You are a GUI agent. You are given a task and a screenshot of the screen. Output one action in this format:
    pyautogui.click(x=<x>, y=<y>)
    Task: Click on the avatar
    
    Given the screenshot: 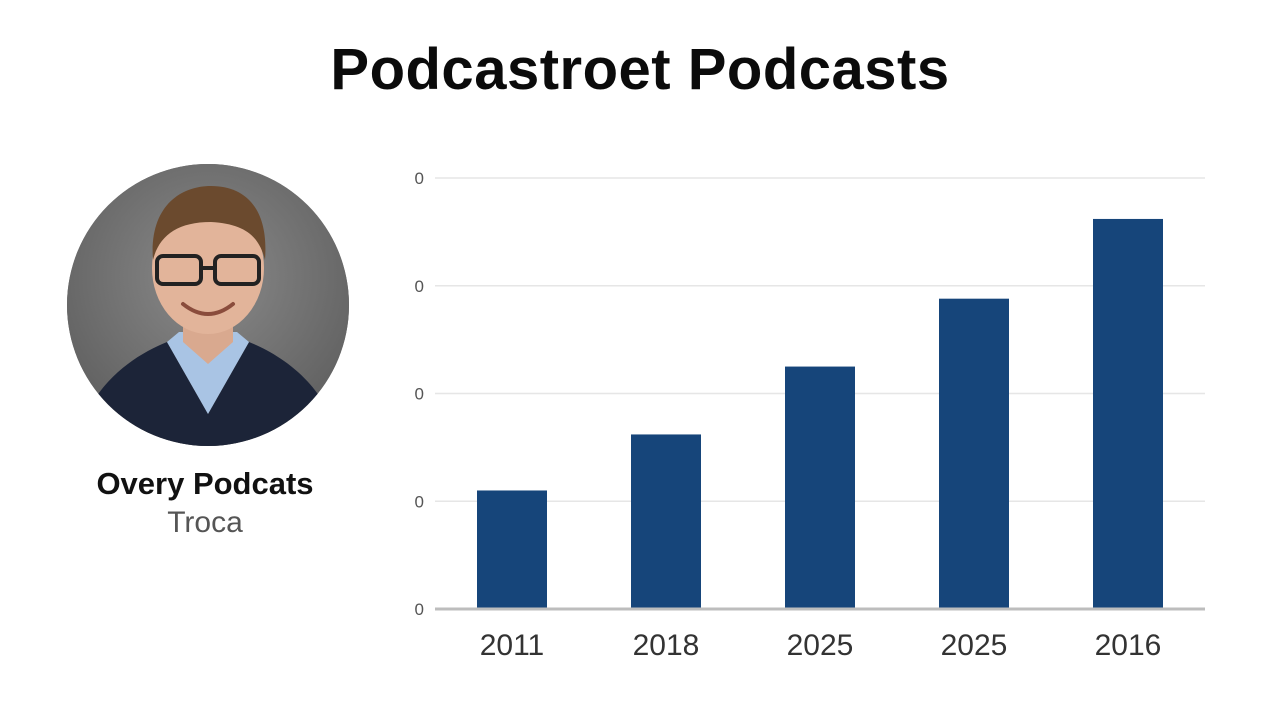 What is the action you would take?
    pyautogui.click(x=208, y=305)
    